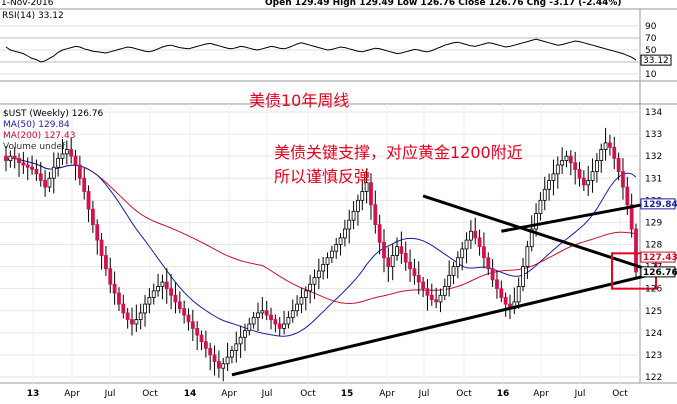 This screenshot has height=404, width=677. What do you see at coordinates (322, 176) in the screenshot?
I see `annotation-note-line2: 所以谨慎反弹` at bounding box center [322, 176].